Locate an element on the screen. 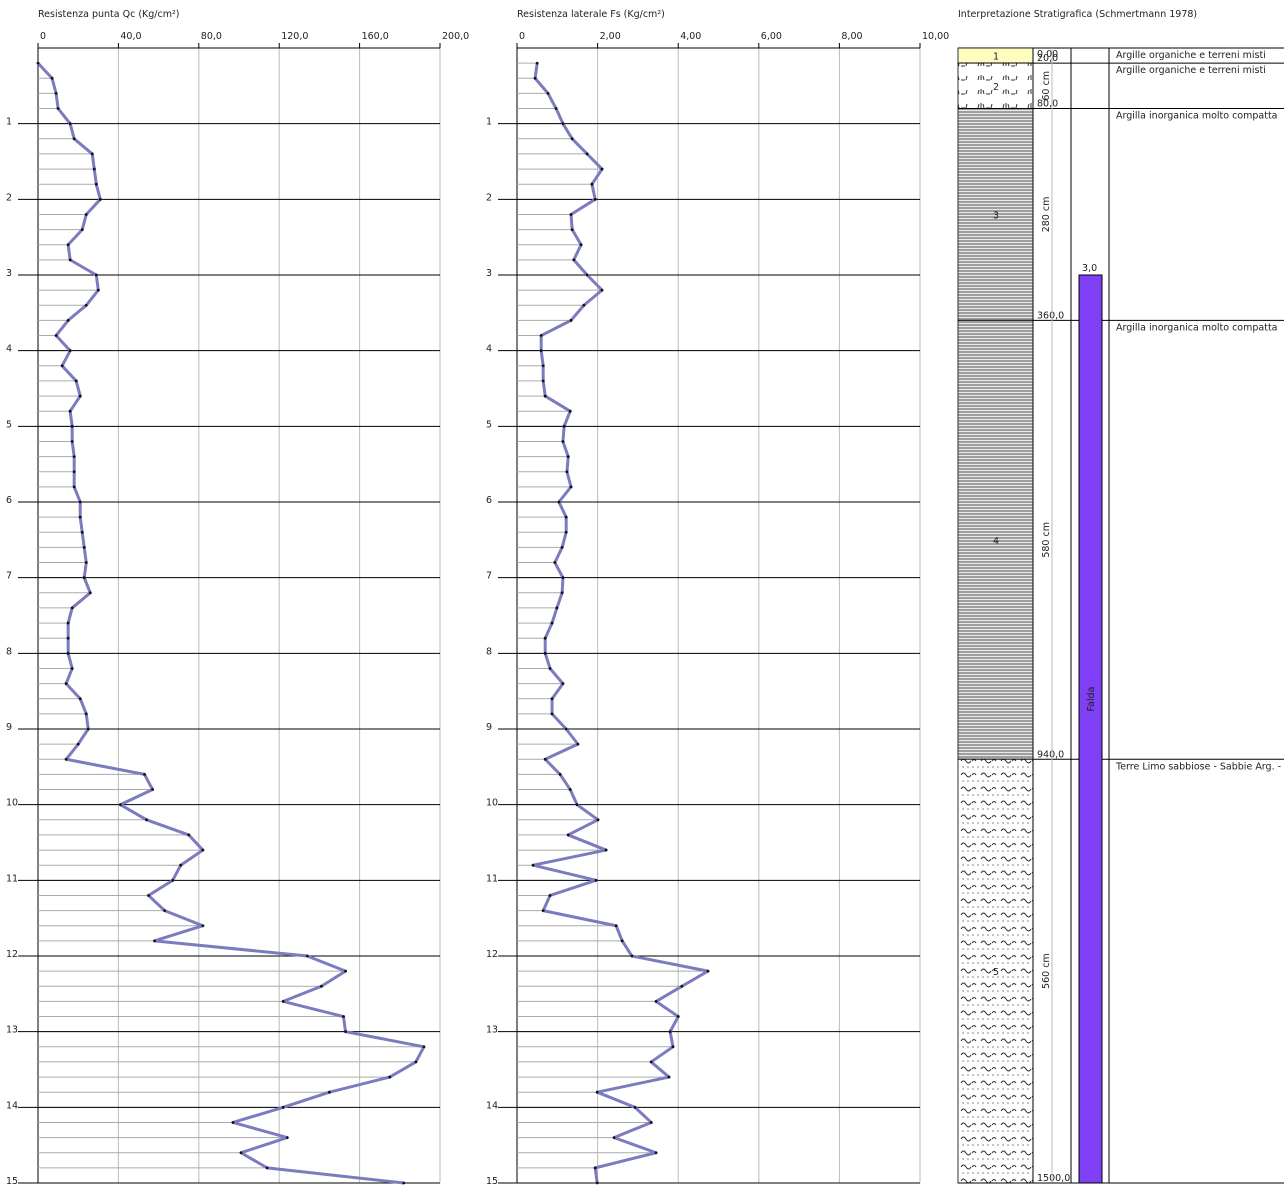  x-tick-label: 8,00 is located at coordinates (851, 36).